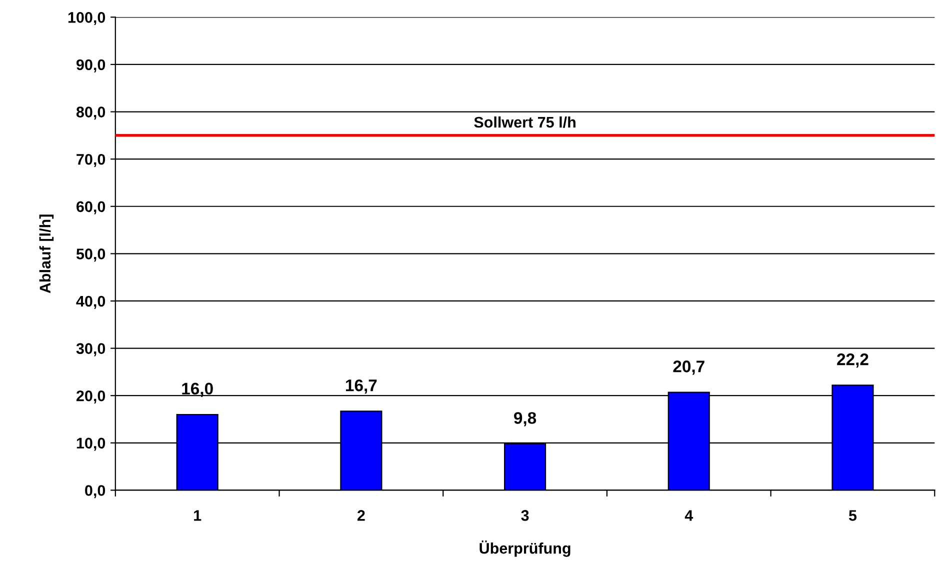 This screenshot has width=946, height=572. I want to click on data-label: 20,7, so click(688, 367).